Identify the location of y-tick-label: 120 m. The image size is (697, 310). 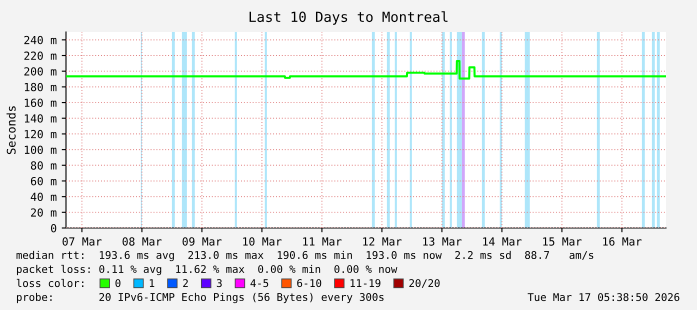
(40, 134).